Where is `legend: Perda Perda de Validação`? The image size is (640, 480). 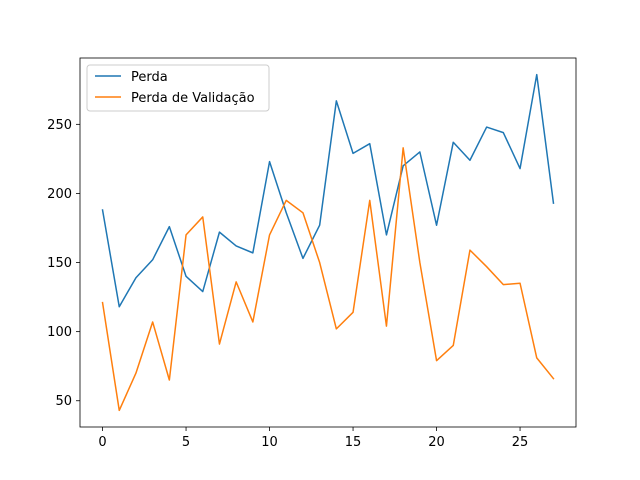
legend: Perda Perda de Validação is located at coordinates (178, 88).